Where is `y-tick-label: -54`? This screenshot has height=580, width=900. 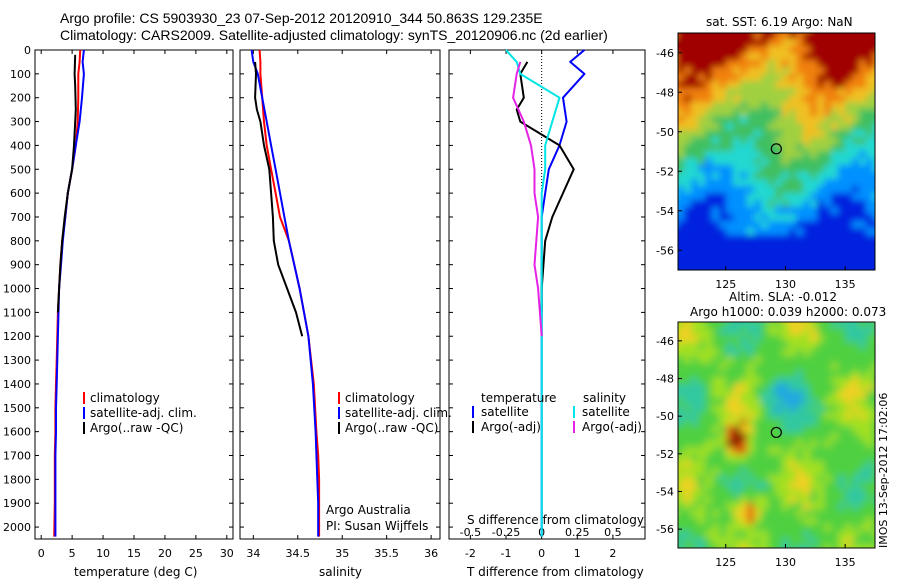
y-tick-label: -54 is located at coordinates (665, 211).